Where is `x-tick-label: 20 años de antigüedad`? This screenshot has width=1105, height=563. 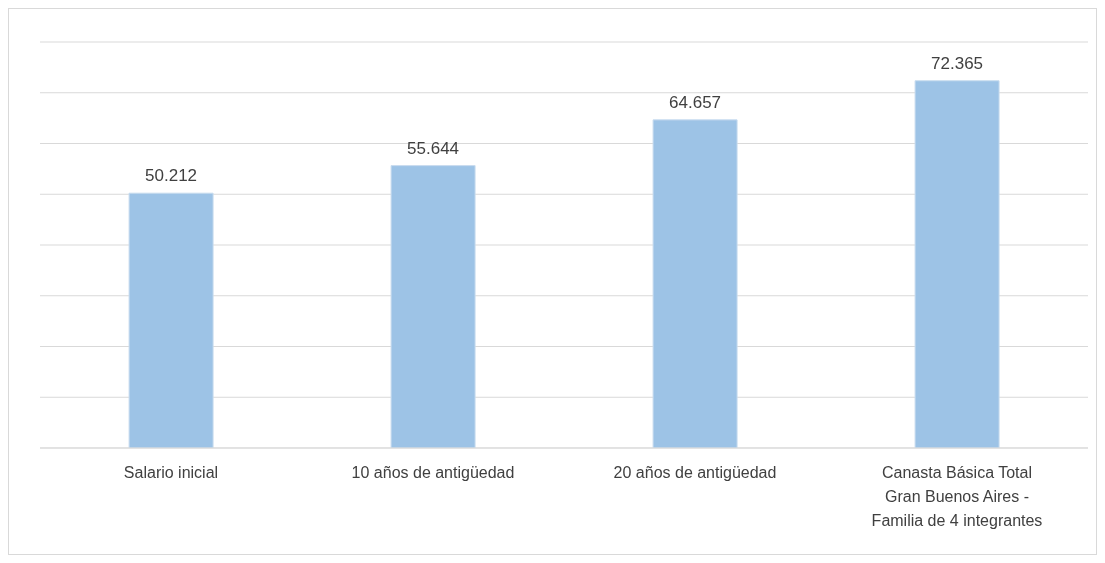
x-tick-label: 20 años de antigüedad is located at coordinates (695, 472).